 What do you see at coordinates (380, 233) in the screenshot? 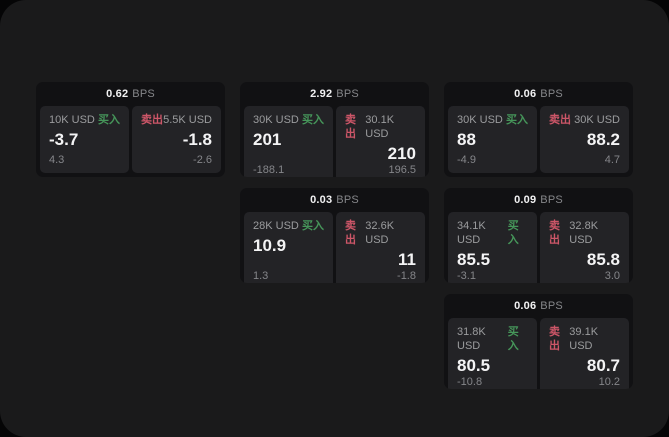
I see `sell-size-label: 32.6K USD` at bounding box center [380, 233].